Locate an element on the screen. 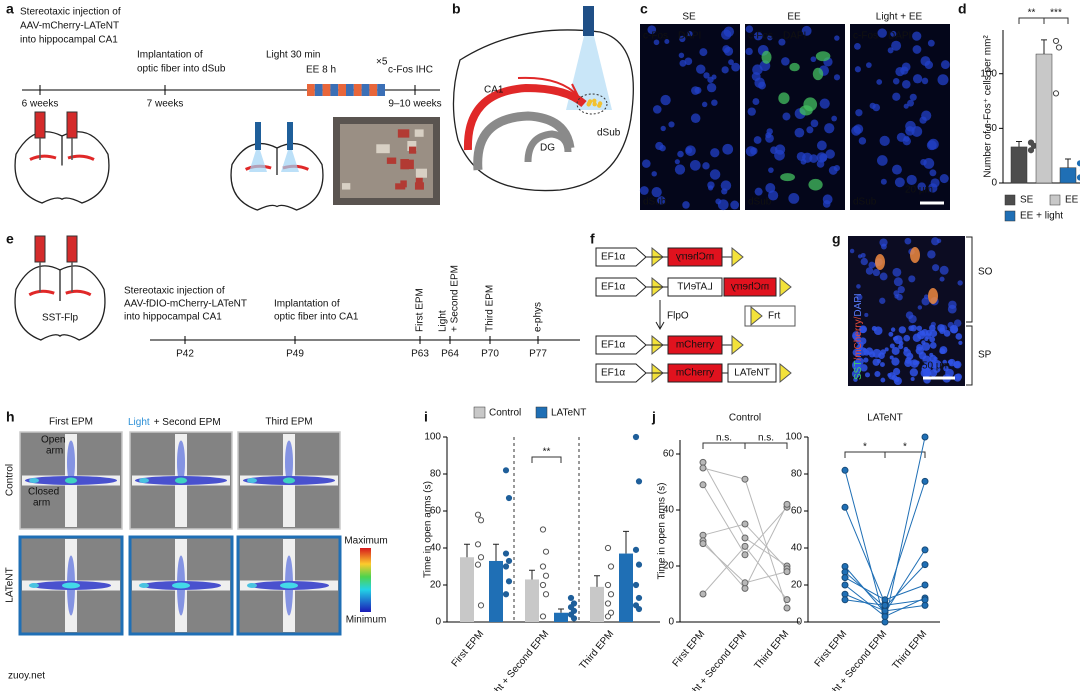  y-tick-label: 60 is located at coordinates (669, 454).